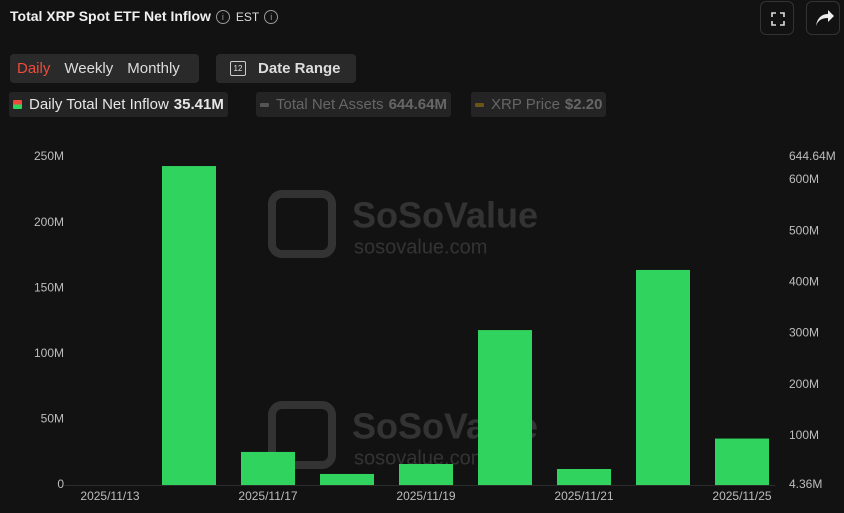  Describe the element at coordinates (109, 496) in the screenshot. I see `x-tick-label: 2025/11/13` at that location.